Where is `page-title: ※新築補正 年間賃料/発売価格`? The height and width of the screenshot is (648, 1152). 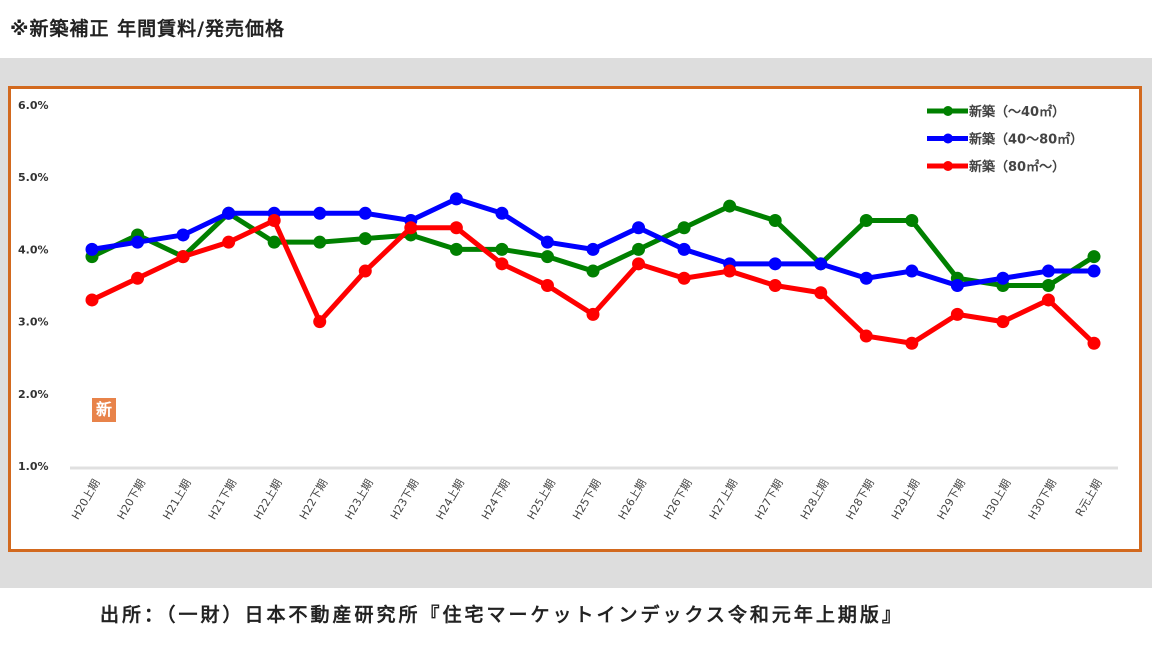
page-title: ※新築補正 年間賃料/発売価格 is located at coordinates (148, 29).